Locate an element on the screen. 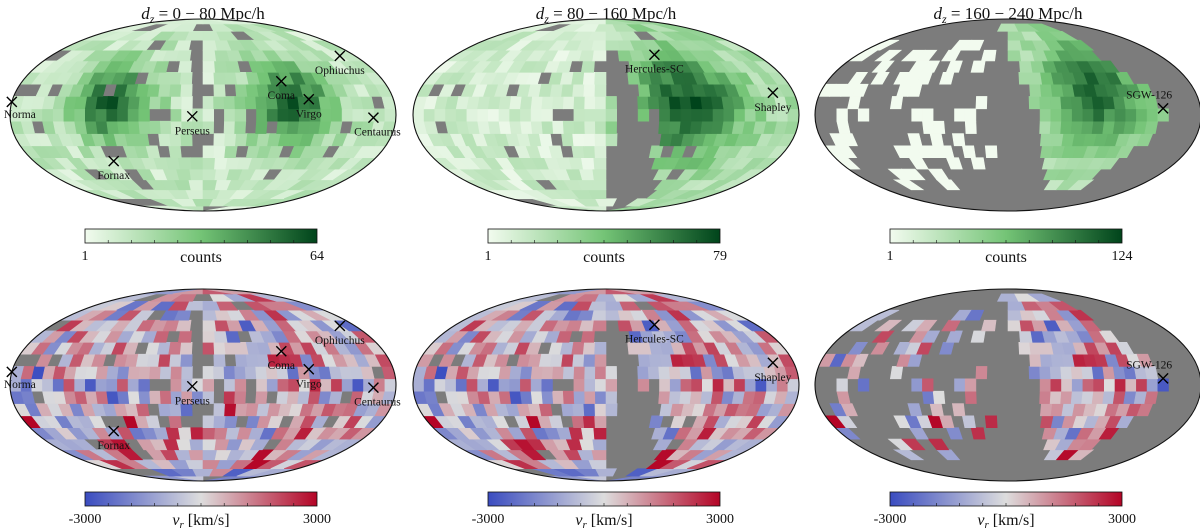 The image size is (1200, 532). colorbar-max-label: 79 is located at coordinates (720, 256).